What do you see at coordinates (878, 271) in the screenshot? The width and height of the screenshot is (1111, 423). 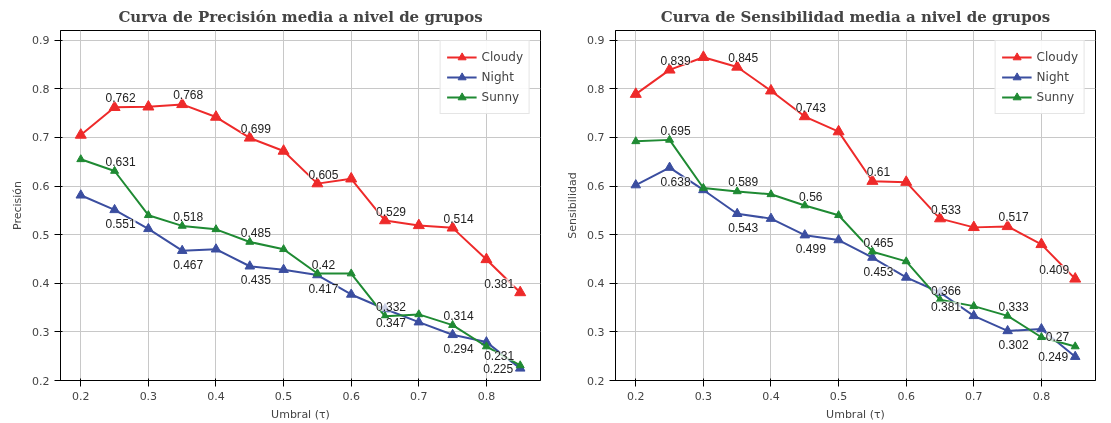 I see `data-label: 0.453` at bounding box center [878, 271].